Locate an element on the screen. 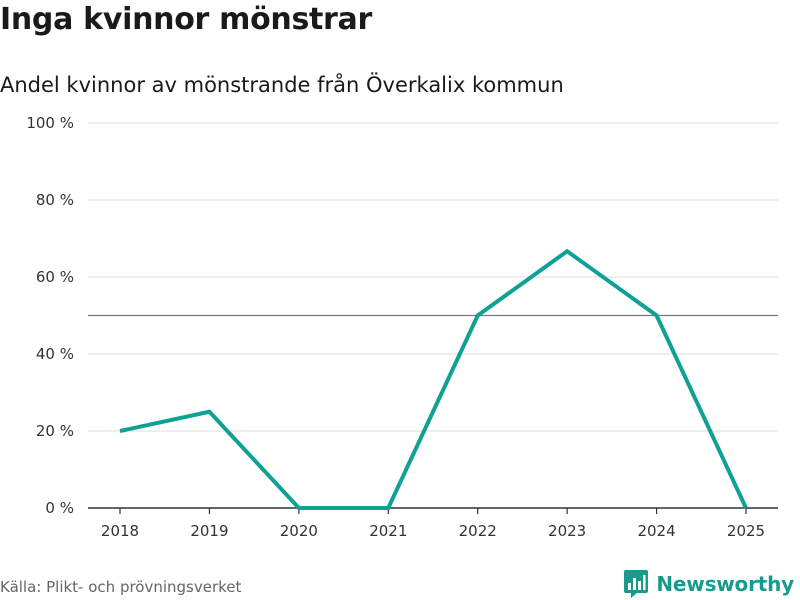 Image resolution: width=800 pixels, height=600 pixels. x-tick-label: 2024 is located at coordinates (656, 531).